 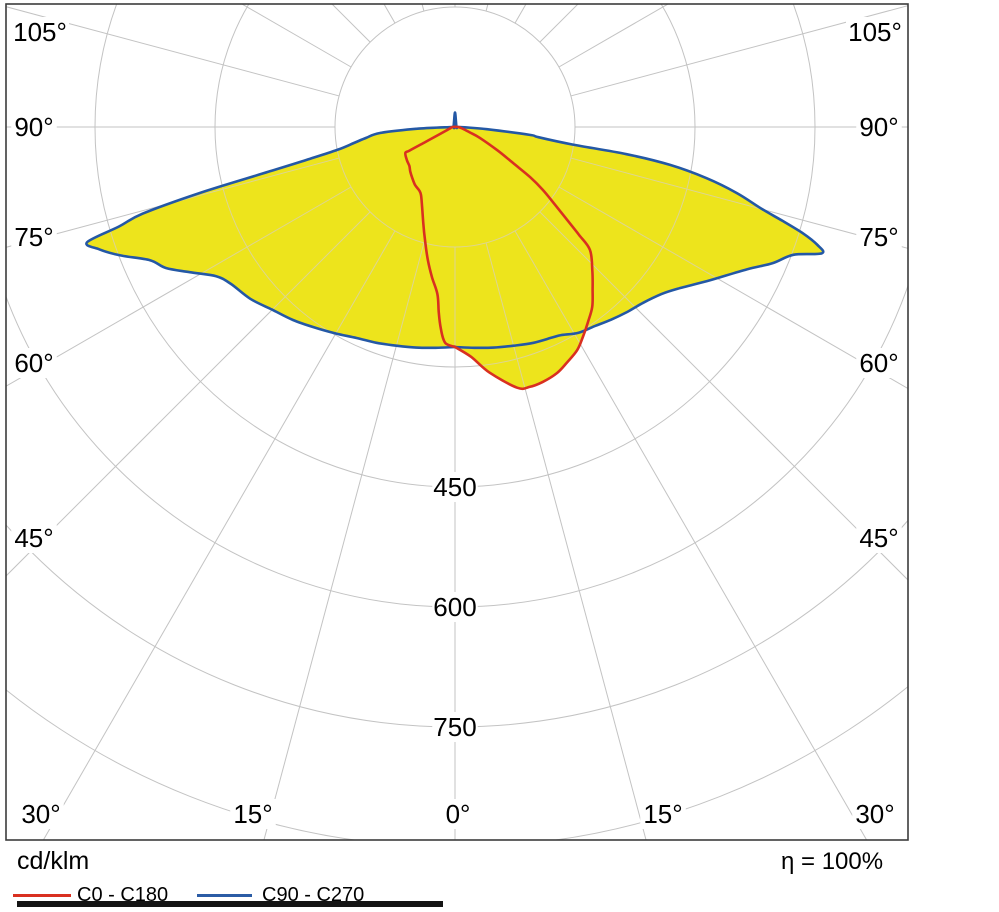 What do you see at coordinates (662, 814) in the screenshot?
I see `angle-label-bottom-3-15°: 15°` at bounding box center [662, 814].